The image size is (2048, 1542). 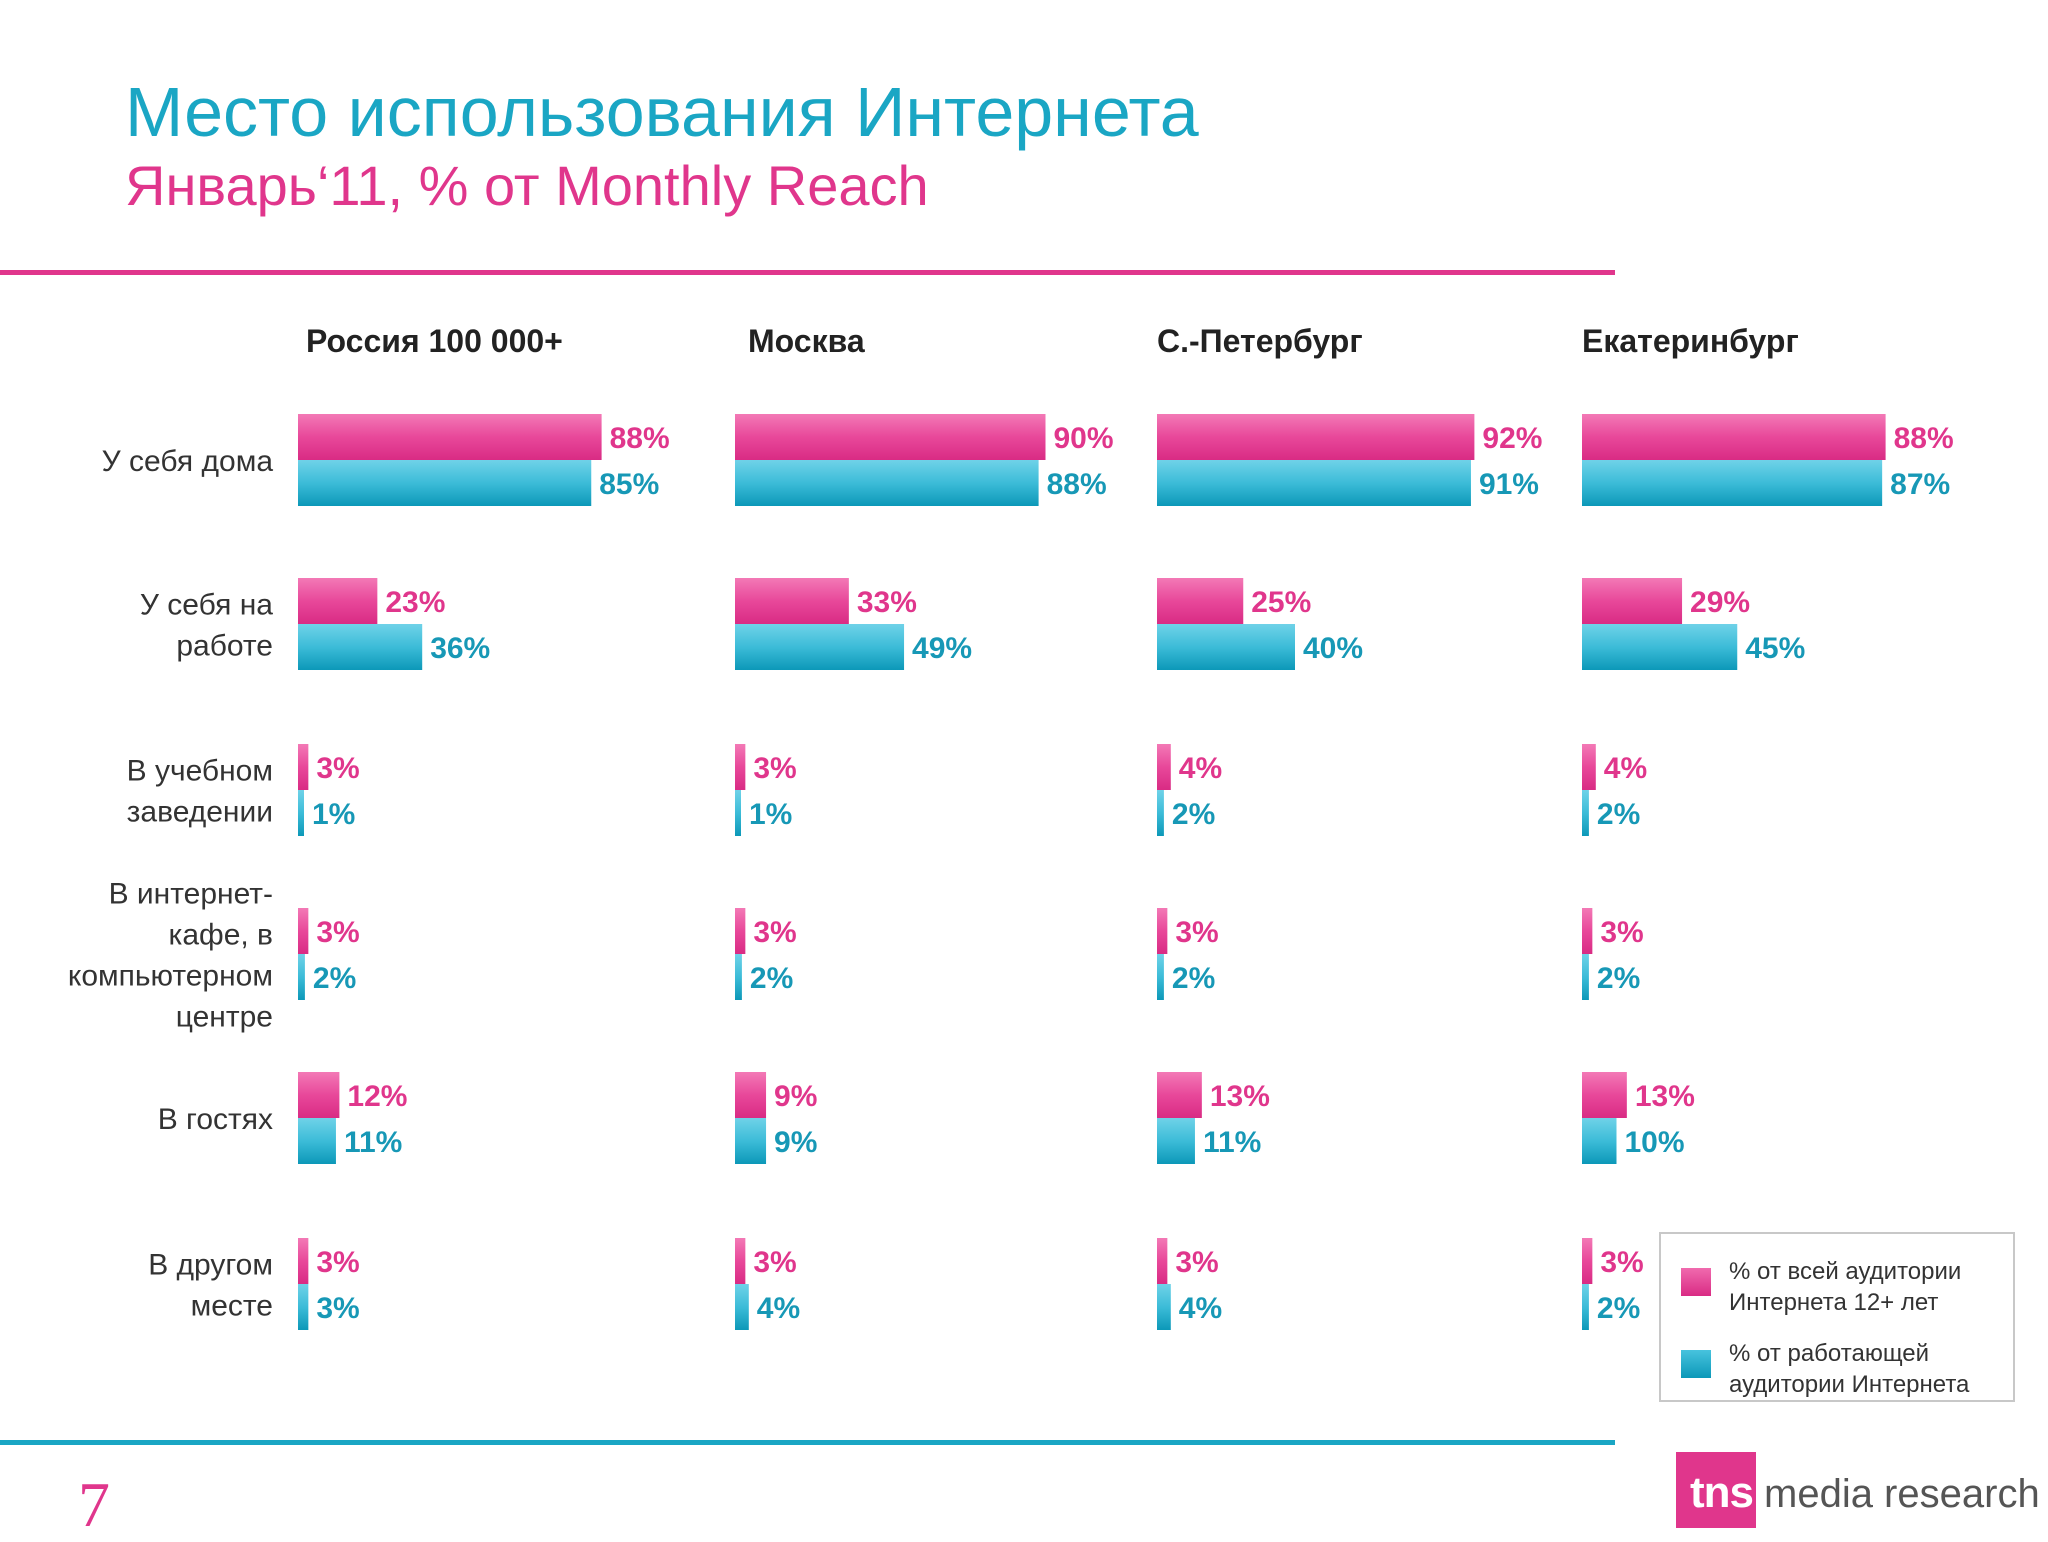 What do you see at coordinates (221, 935) in the screenshot?
I see `category-label-3-1: кафе, в` at bounding box center [221, 935].